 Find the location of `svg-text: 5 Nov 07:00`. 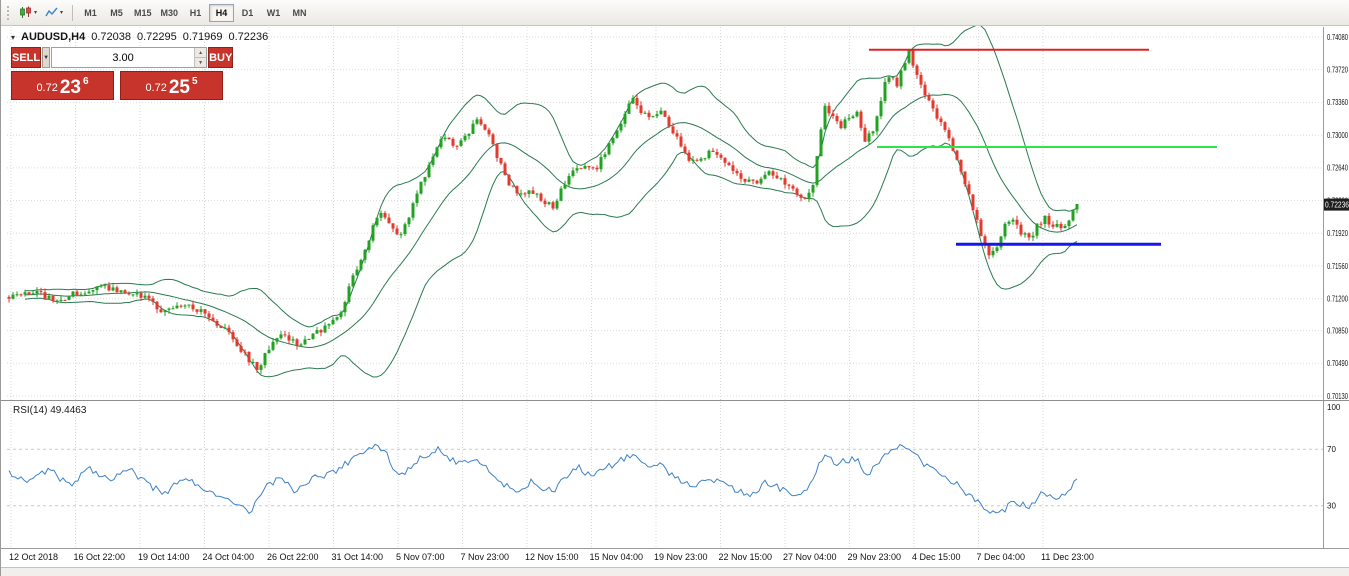

svg-text: 5 Nov 07:00 is located at coordinates (420, 557).